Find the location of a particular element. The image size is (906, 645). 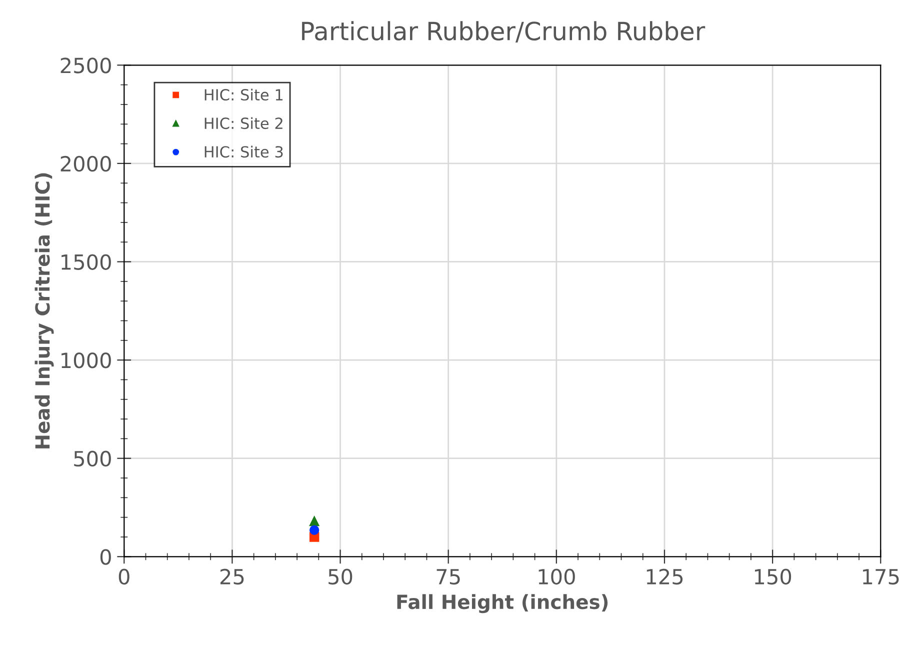

x-tick-label: 75 is located at coordinates (448, 577).